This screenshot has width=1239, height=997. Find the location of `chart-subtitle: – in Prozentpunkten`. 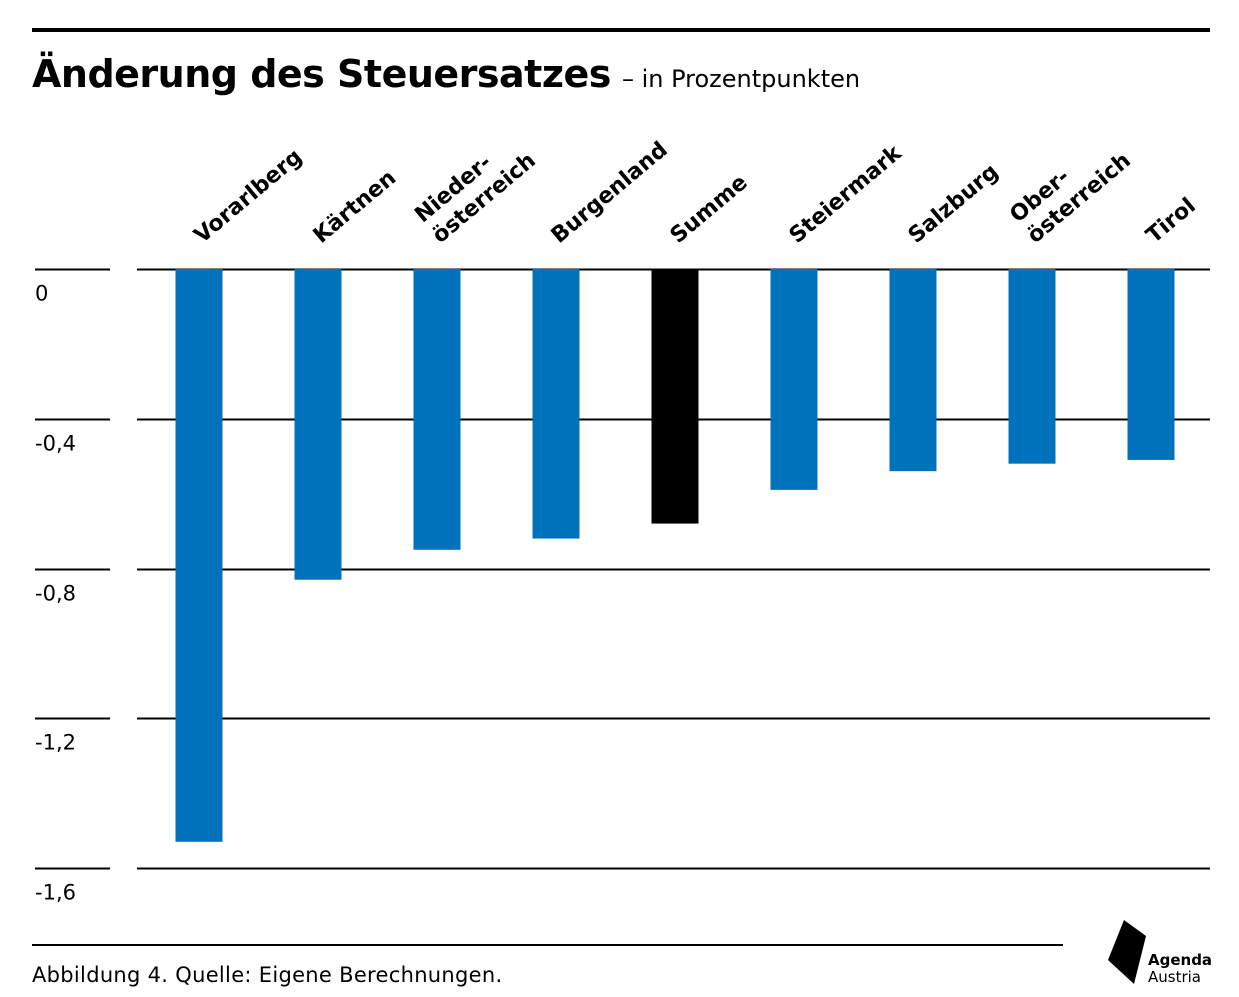

chart-subtitle: – in Prozentpunkten is located at coordinates (741, 79).